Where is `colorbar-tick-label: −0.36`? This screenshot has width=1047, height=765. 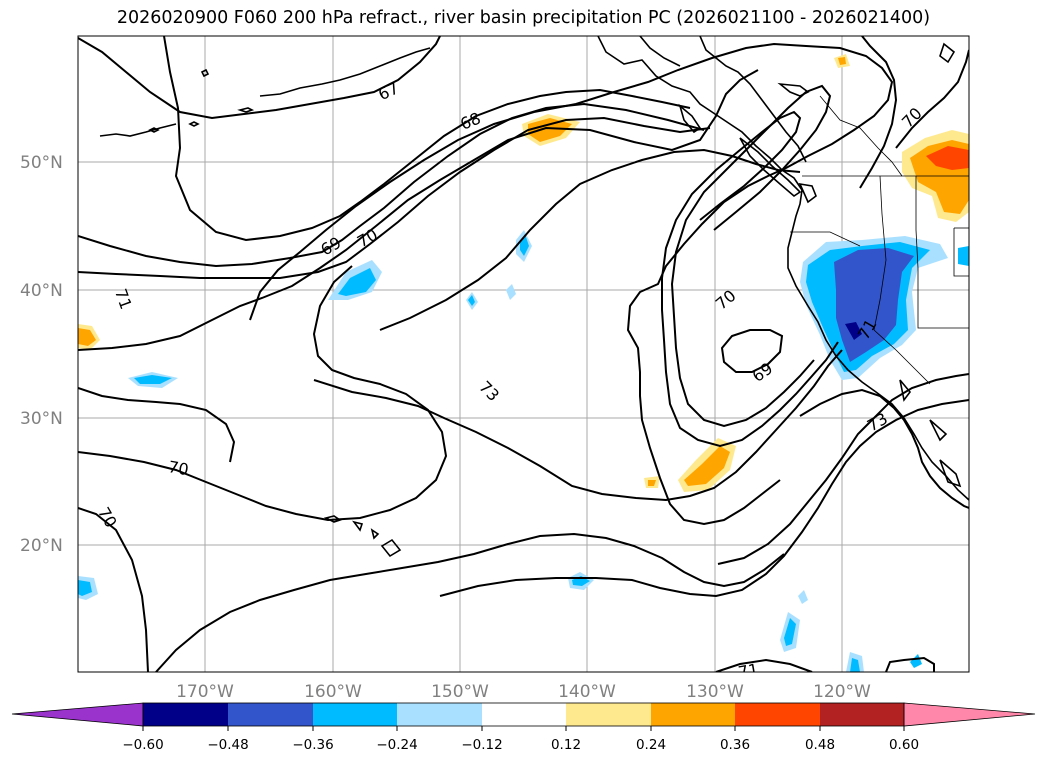
colorbar-tick-label: −0.36 is located at coordinates (312, 745).